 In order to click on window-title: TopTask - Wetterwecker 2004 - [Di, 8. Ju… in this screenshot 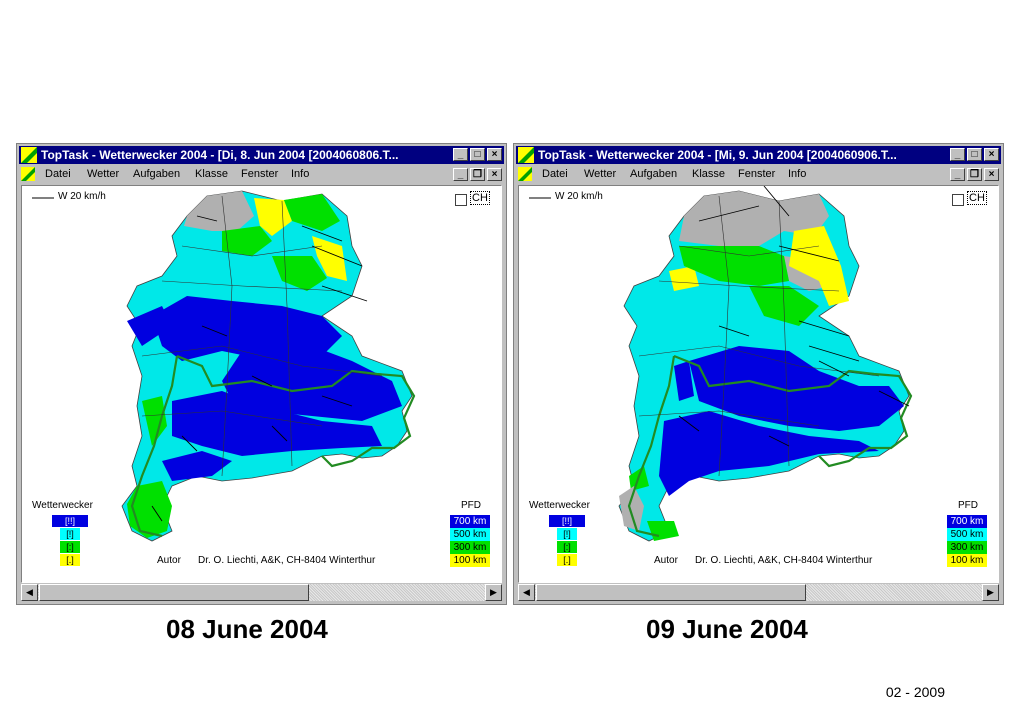, I will do `click(220, 155)`.